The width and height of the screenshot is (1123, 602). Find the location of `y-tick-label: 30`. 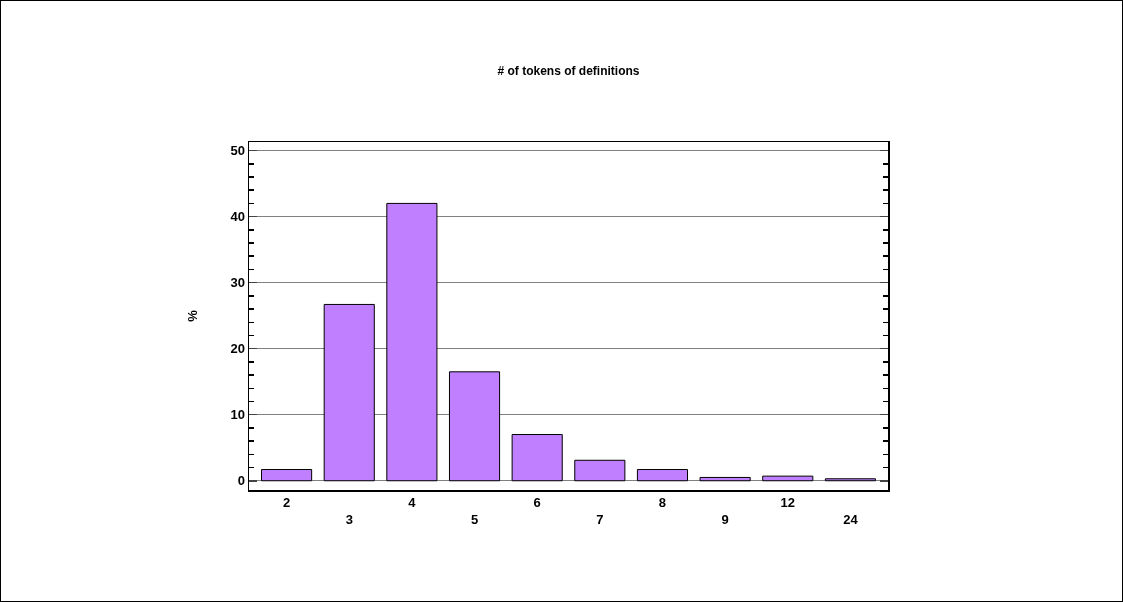

y-tick-label: 30 is located at coordinates (237, 283).